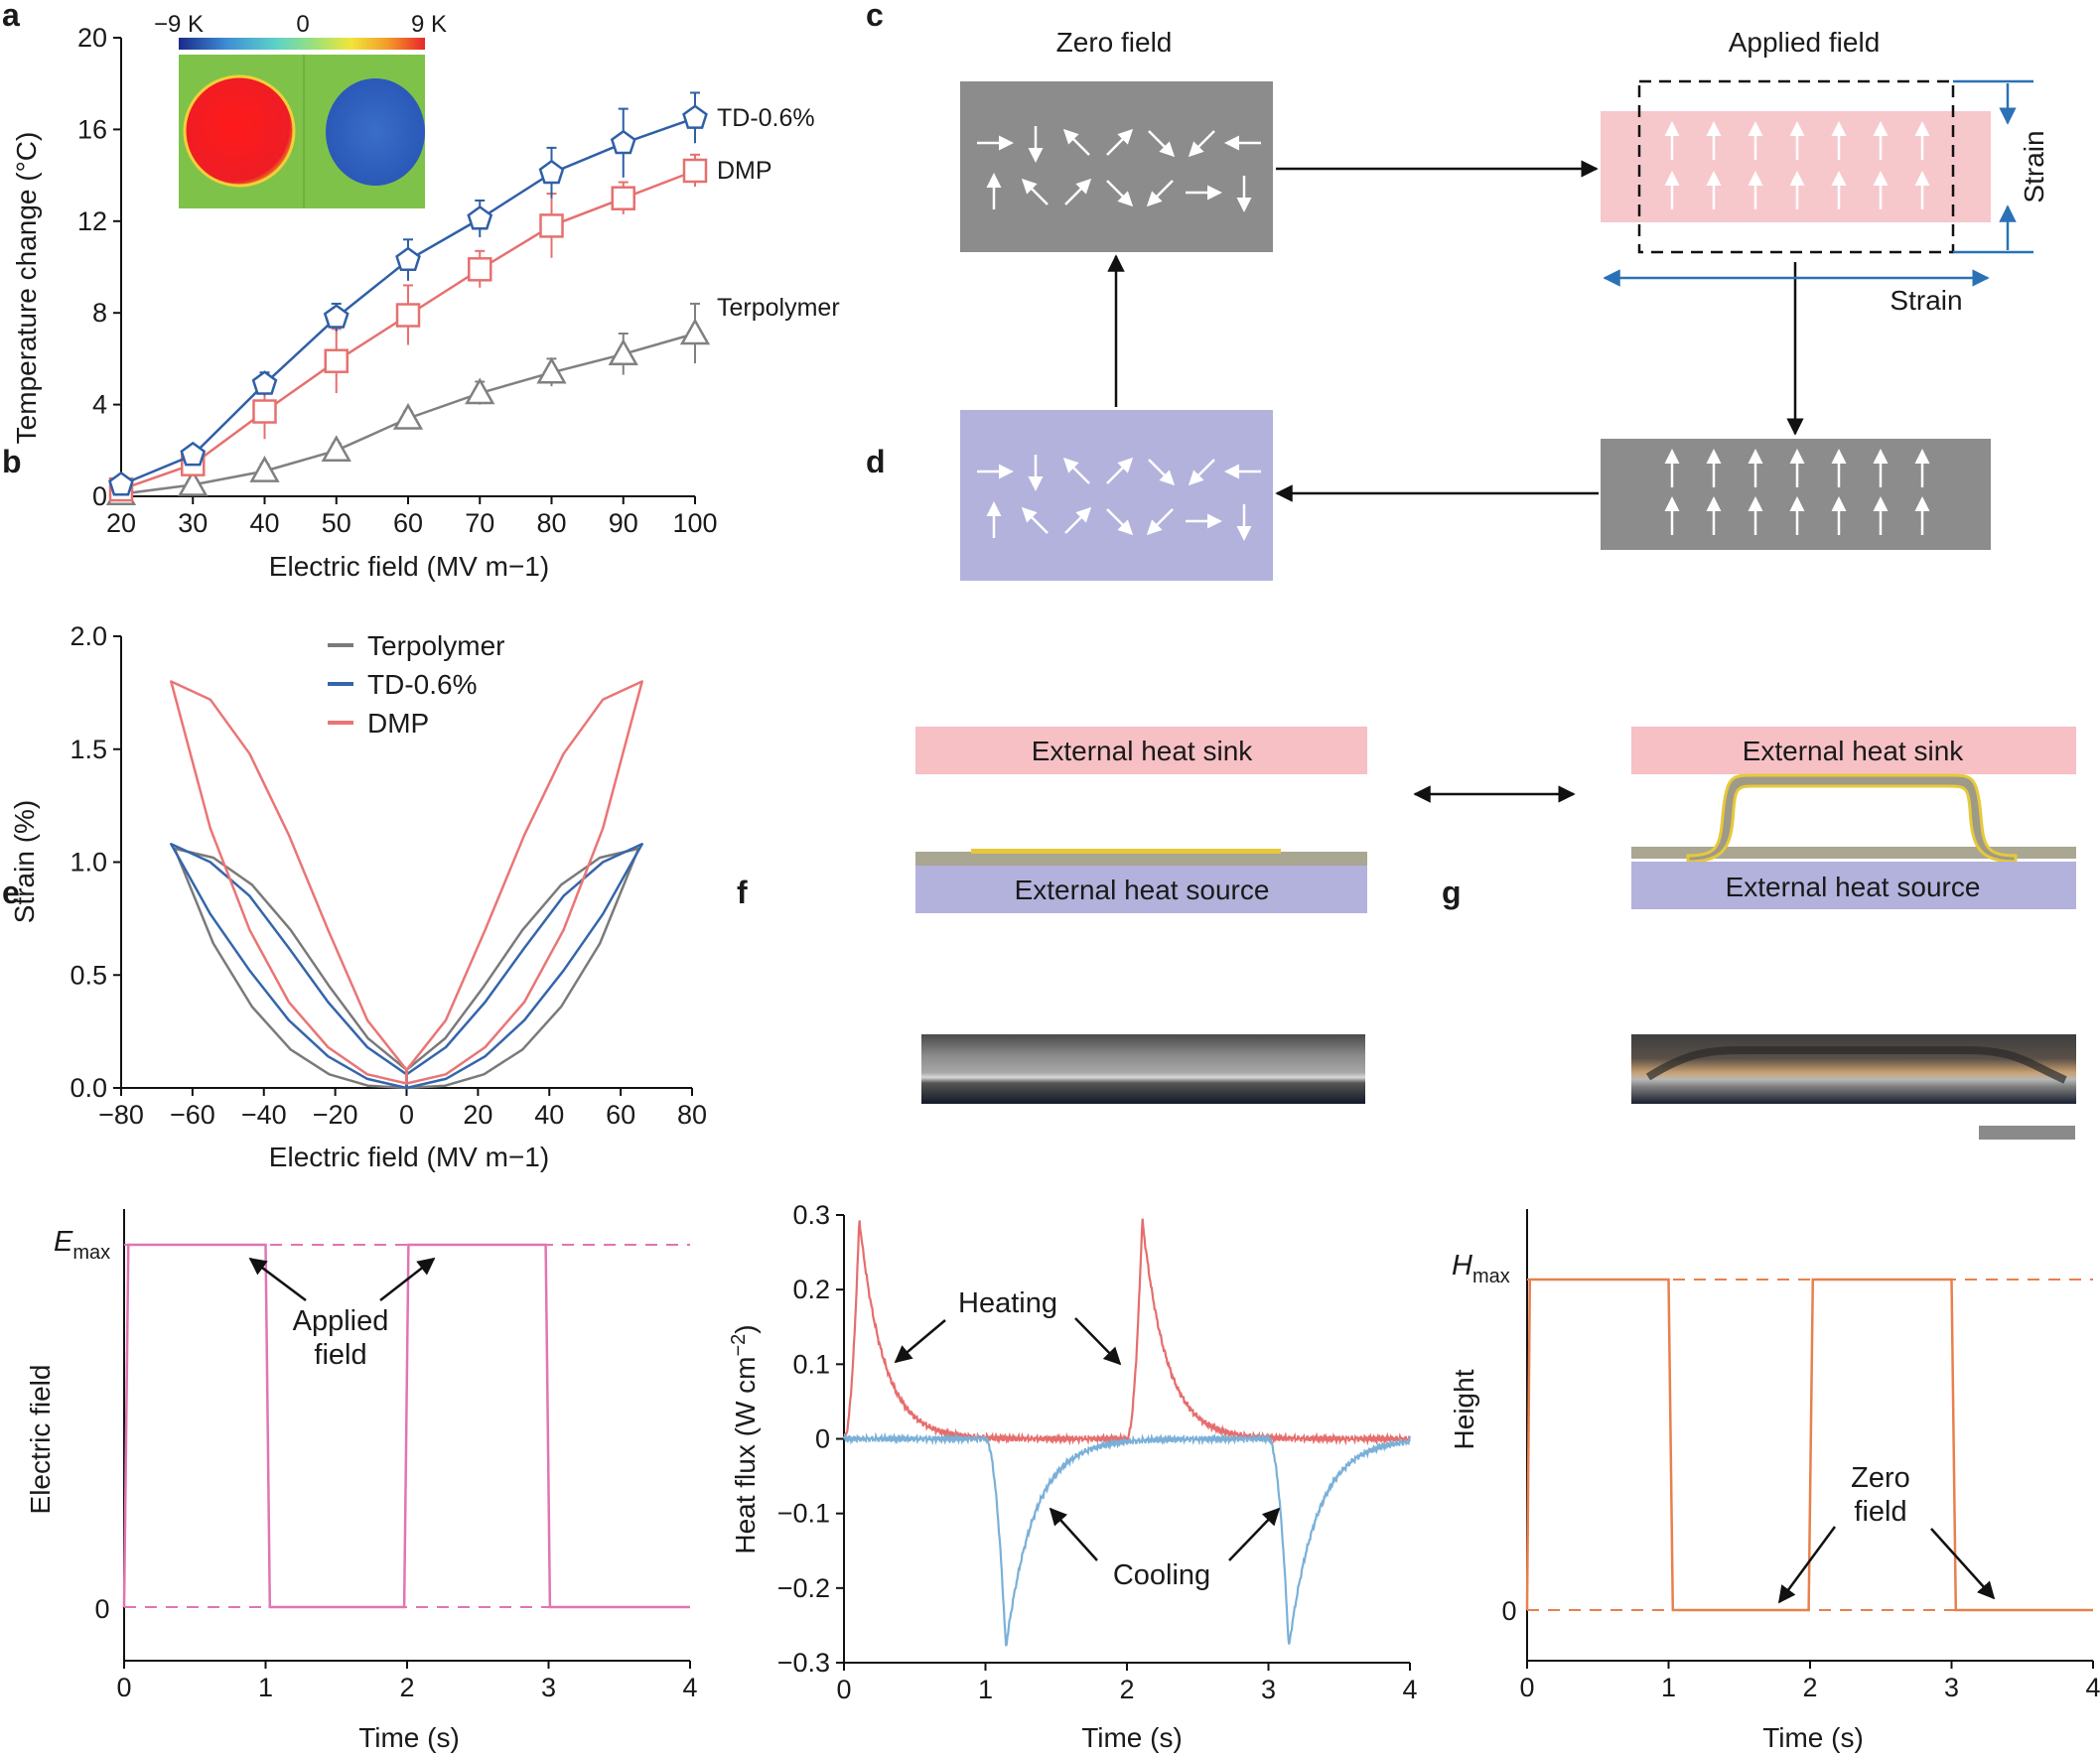 The width and height of the screenshot is (2100, 1754). Describe the element at coordinates (435, 645) in the screenshot. I see `legend-terpolymer-label: Terpolymer` at that location.